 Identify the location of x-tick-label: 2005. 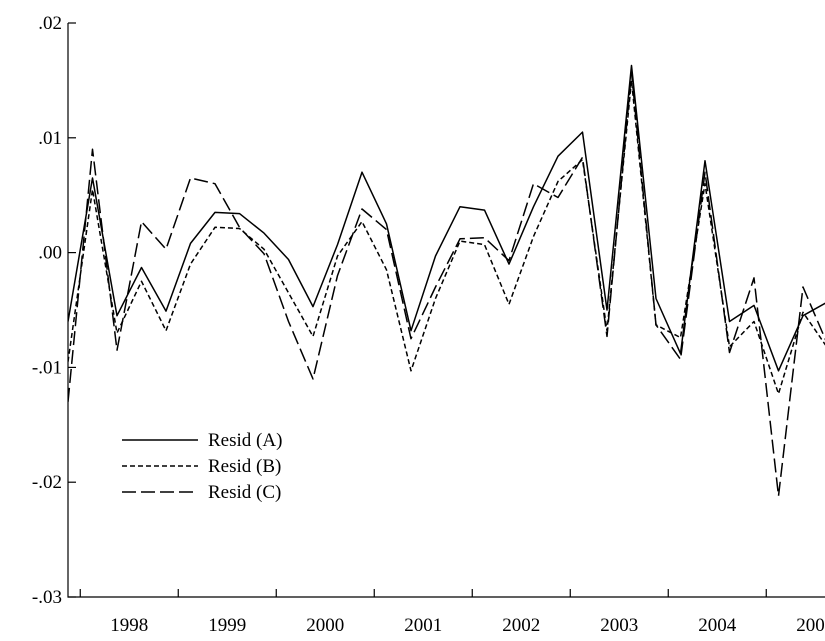
(810, 625).